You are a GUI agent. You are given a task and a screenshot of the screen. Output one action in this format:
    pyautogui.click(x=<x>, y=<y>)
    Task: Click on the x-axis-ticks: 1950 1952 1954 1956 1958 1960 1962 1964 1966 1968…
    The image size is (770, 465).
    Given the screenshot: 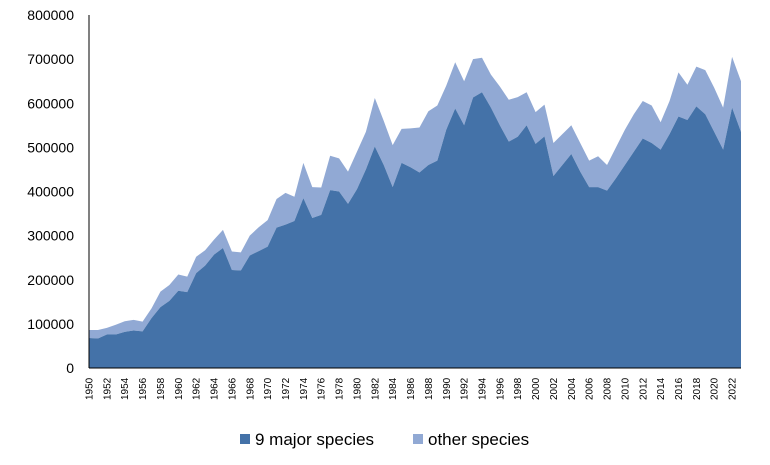 What is the action you would take?
    pyautogui.click(x=412, y=388)
    